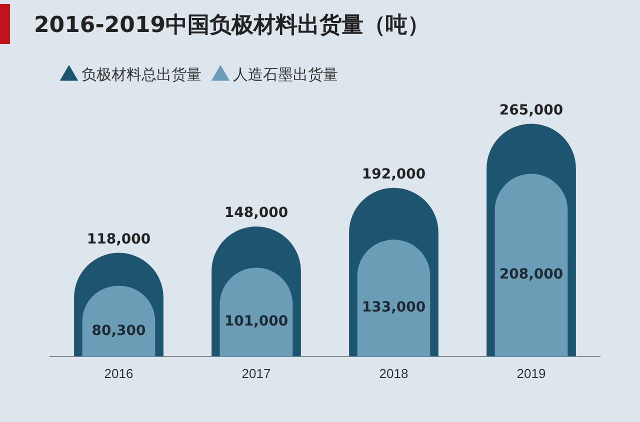 The image size is (640, 422). Describe the element at coordinates (256, 373) in the screenshot. I see `x-tick-label: 2017` at that location.